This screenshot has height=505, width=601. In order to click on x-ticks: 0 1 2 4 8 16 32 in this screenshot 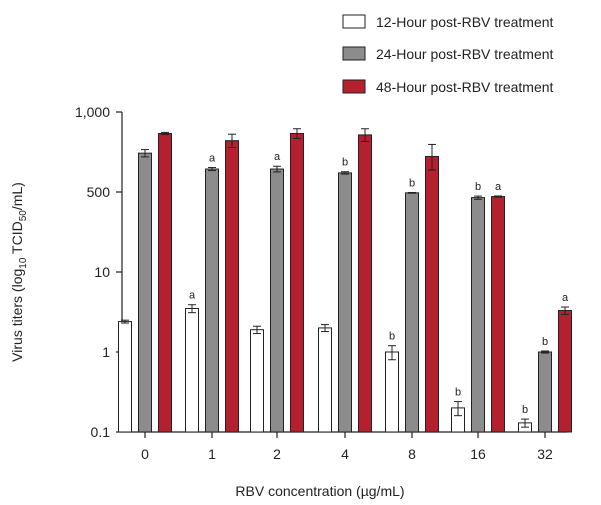, I will do `click(347, 447)`.